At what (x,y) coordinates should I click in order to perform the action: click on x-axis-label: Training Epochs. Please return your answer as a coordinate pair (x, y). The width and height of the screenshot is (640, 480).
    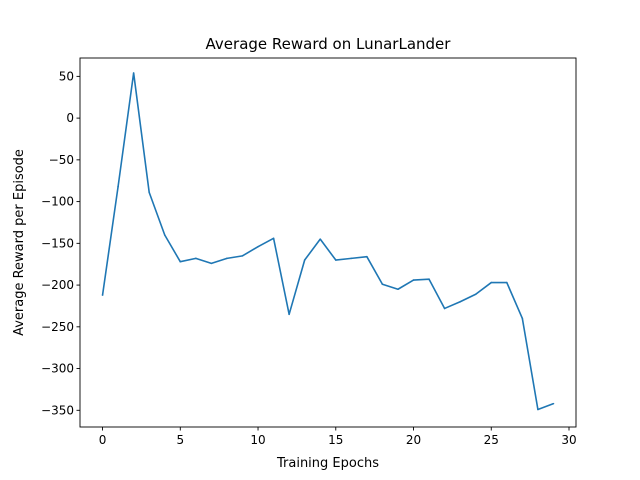
    Looking at the image, I should click on (327, 463).